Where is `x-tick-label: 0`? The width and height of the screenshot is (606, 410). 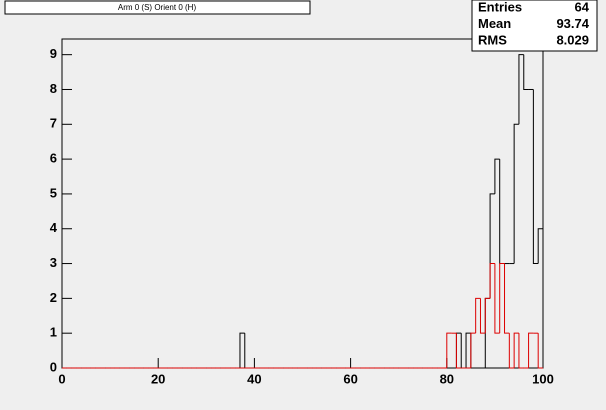 x-tick-label: 0 is located at coordinates (61, 378).